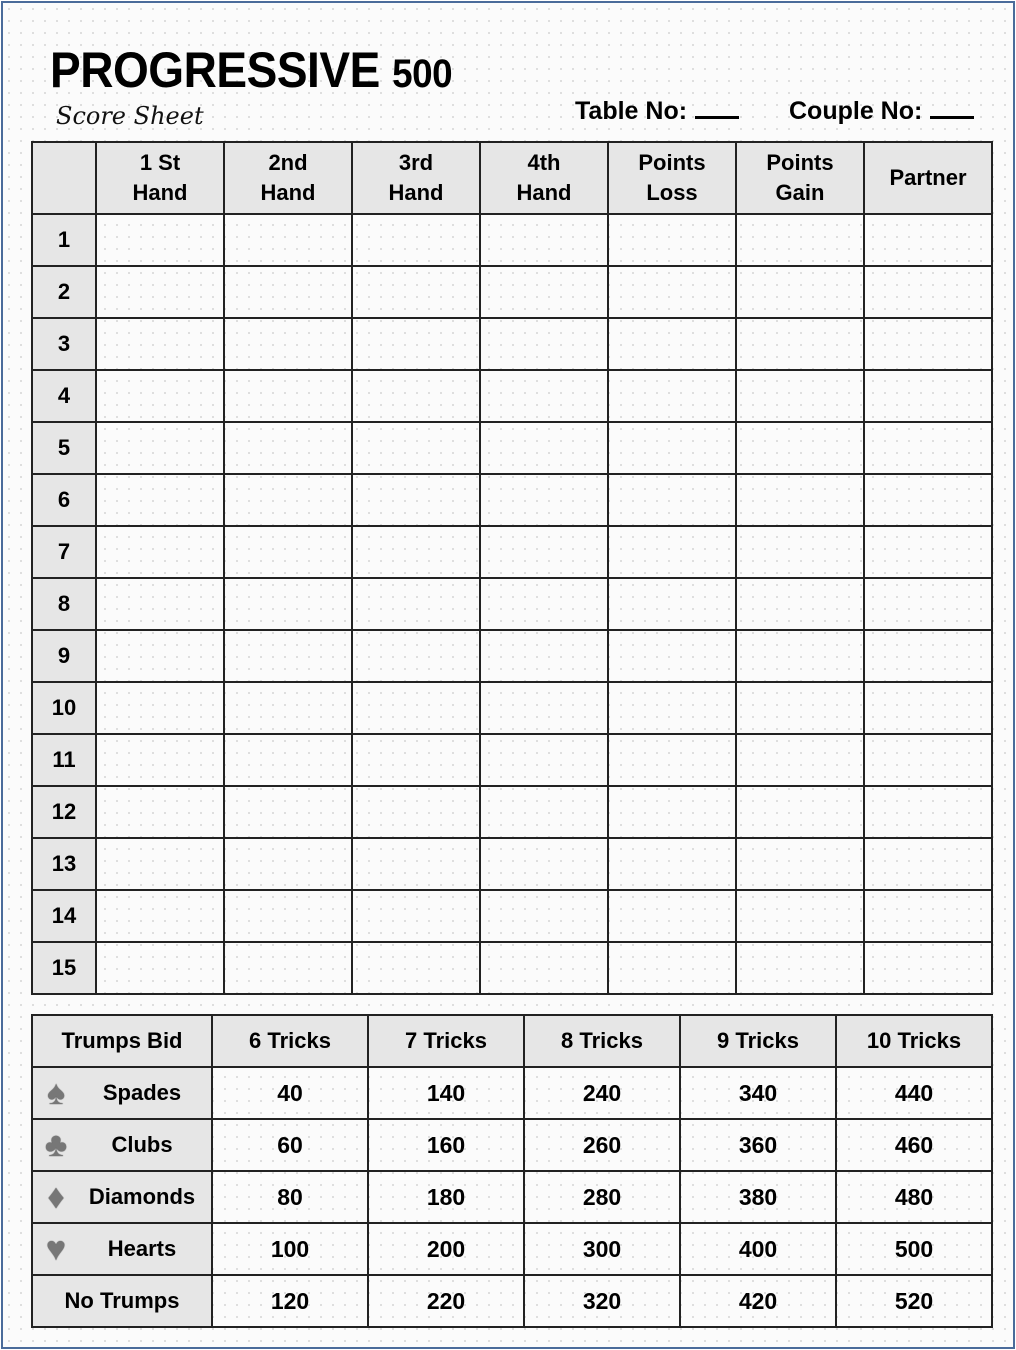 This screenshot has width=1016, height=1350. What do you see at coordinates (717, 108) in the screenshot?
I see `table-no-blank` at bounding box center [717, 108].